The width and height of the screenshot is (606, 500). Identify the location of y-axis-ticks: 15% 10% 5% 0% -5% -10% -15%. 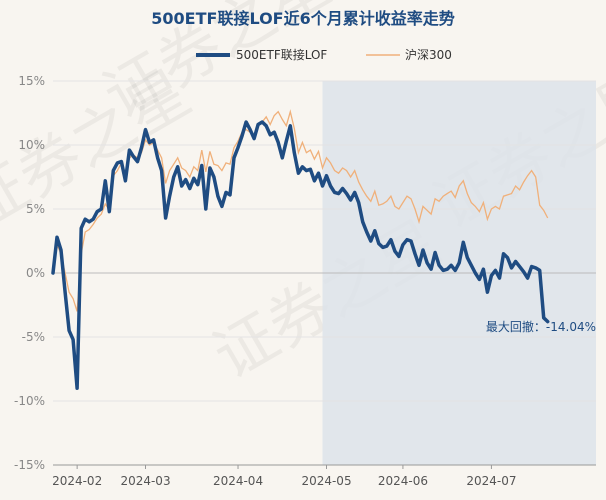
(29, 273).